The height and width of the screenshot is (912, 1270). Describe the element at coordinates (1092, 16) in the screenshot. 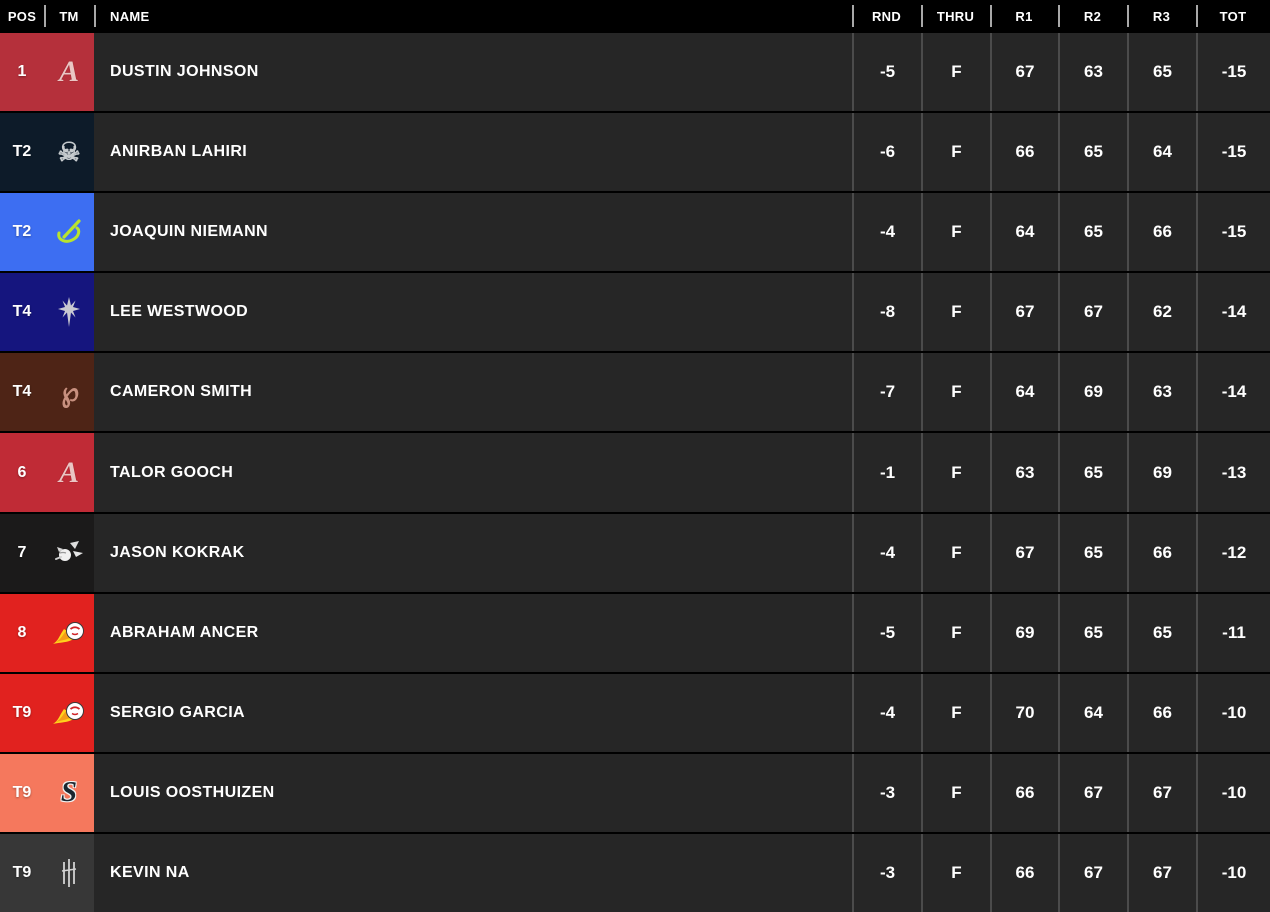

I see `header-r2: R2` at that location.